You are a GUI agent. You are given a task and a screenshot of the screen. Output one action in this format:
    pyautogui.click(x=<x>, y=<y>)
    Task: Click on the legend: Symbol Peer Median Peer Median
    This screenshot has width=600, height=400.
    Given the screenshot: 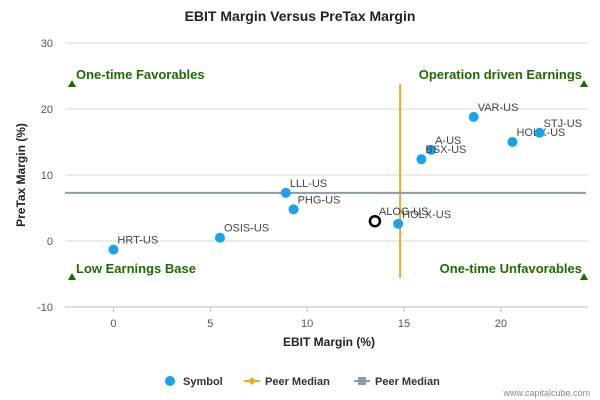 What is the action you would take?
    pyautogui.click(x=302, y=382)
    